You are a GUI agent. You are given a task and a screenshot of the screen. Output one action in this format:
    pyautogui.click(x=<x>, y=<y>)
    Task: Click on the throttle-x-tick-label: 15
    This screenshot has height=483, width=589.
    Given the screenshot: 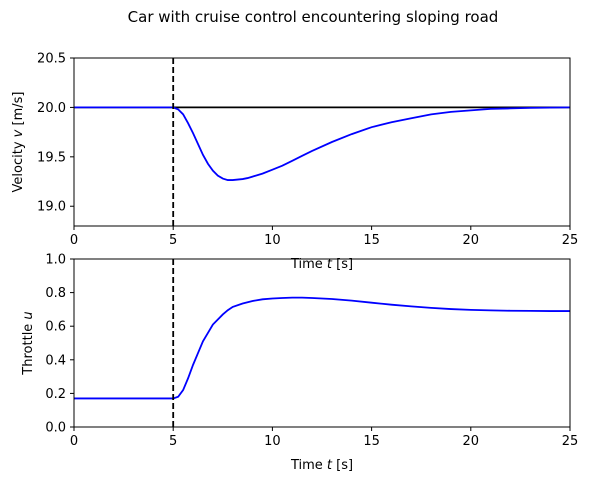 What is the action you would take?
    pyautogui.click(x=371, y=441)
    